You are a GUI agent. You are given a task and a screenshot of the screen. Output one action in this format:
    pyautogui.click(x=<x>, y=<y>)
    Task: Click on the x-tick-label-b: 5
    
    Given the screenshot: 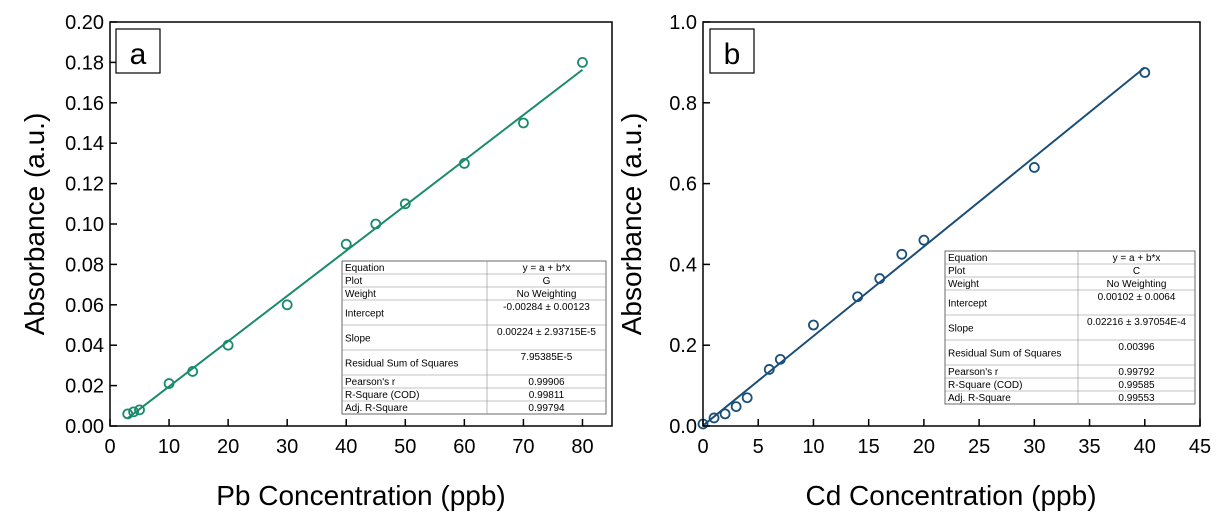 What is the action you would take?
    pyautogui.click(x=758, y=447)
    